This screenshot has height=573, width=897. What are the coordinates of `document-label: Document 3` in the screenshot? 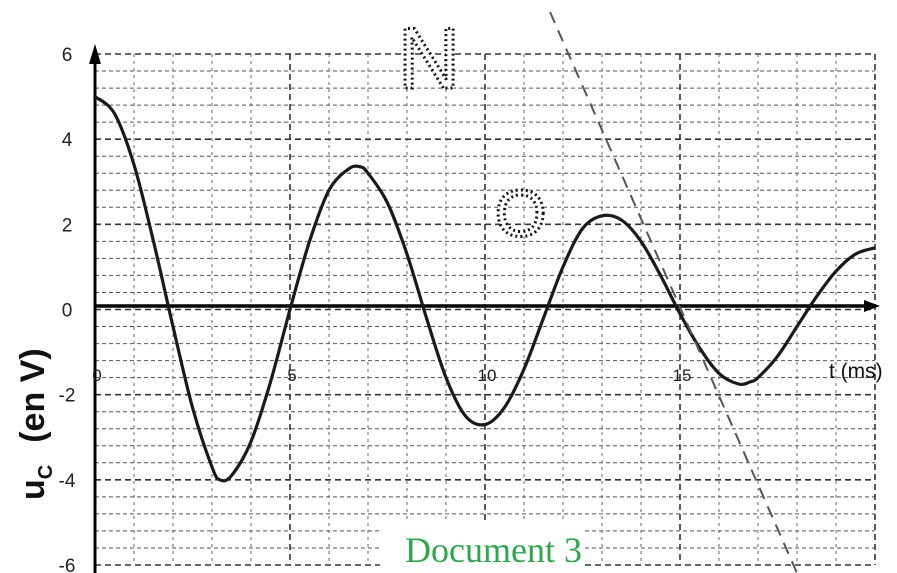 It's located at (493, 550).